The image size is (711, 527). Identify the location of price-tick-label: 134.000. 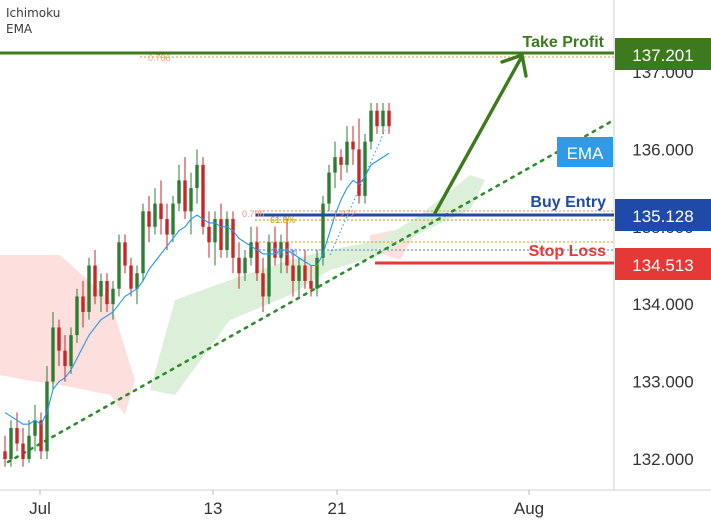
(662, 304).